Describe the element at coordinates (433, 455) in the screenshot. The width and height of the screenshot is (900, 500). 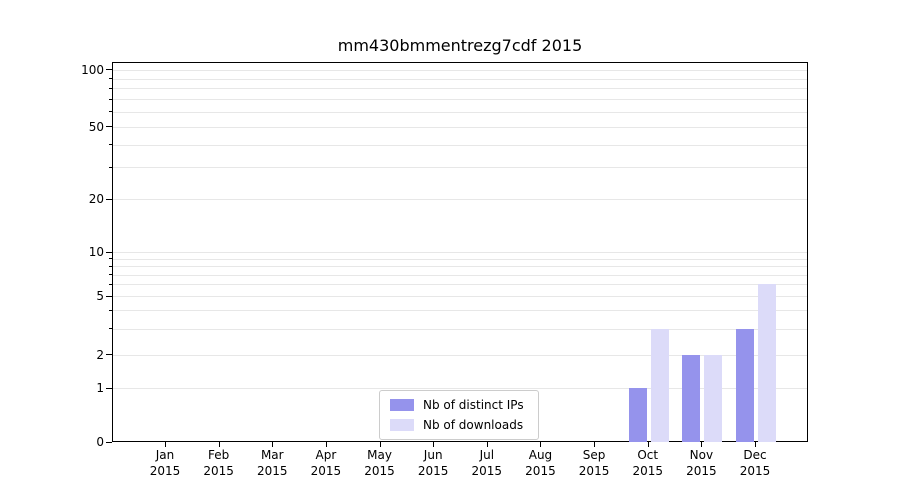
I see `x-tick-label-line: Jun` at that location.